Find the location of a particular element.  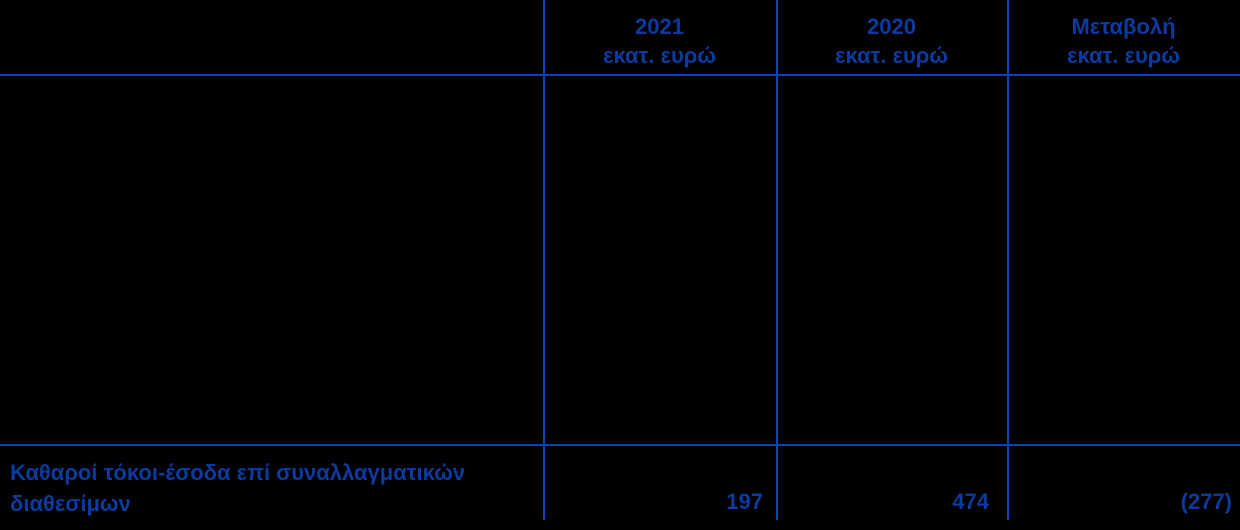

row-divider-line is located at coordinates (620, 445).